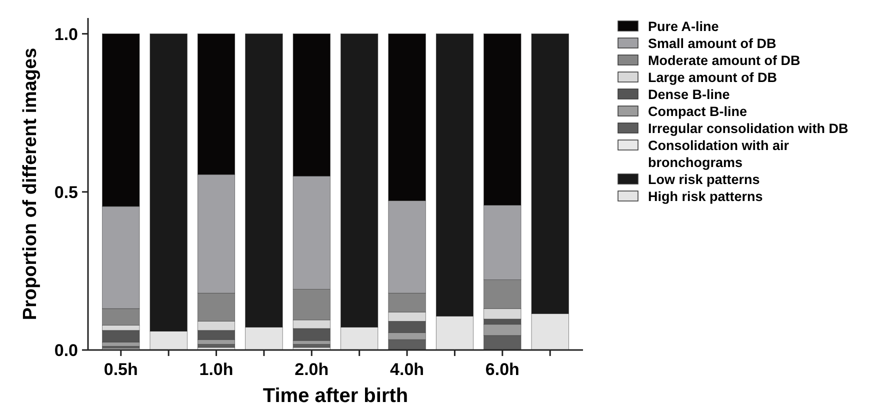  Describe the element at coordinates (684, 26) in the screenshot. I see `legend-label: Pure A-line` at that location.